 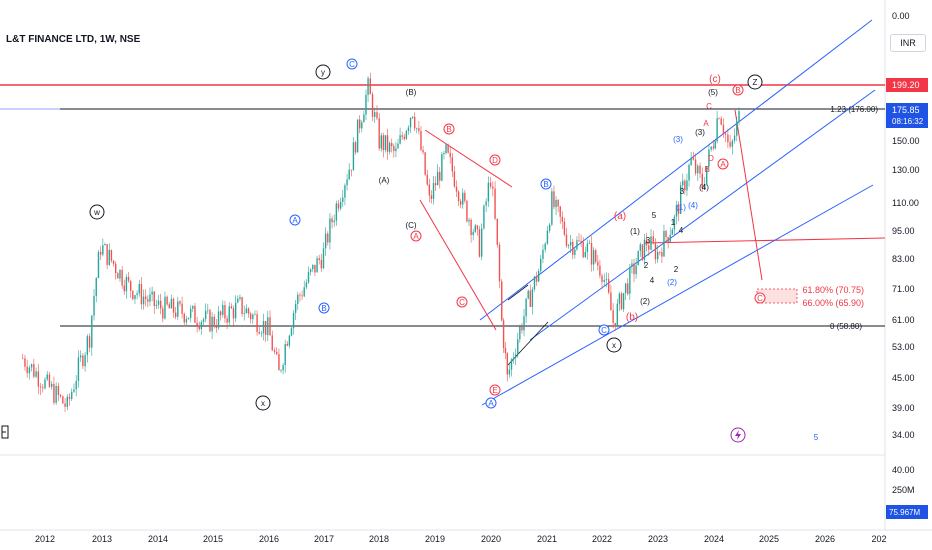 I want to click on current-price-tag, so click(x=907, y=115).